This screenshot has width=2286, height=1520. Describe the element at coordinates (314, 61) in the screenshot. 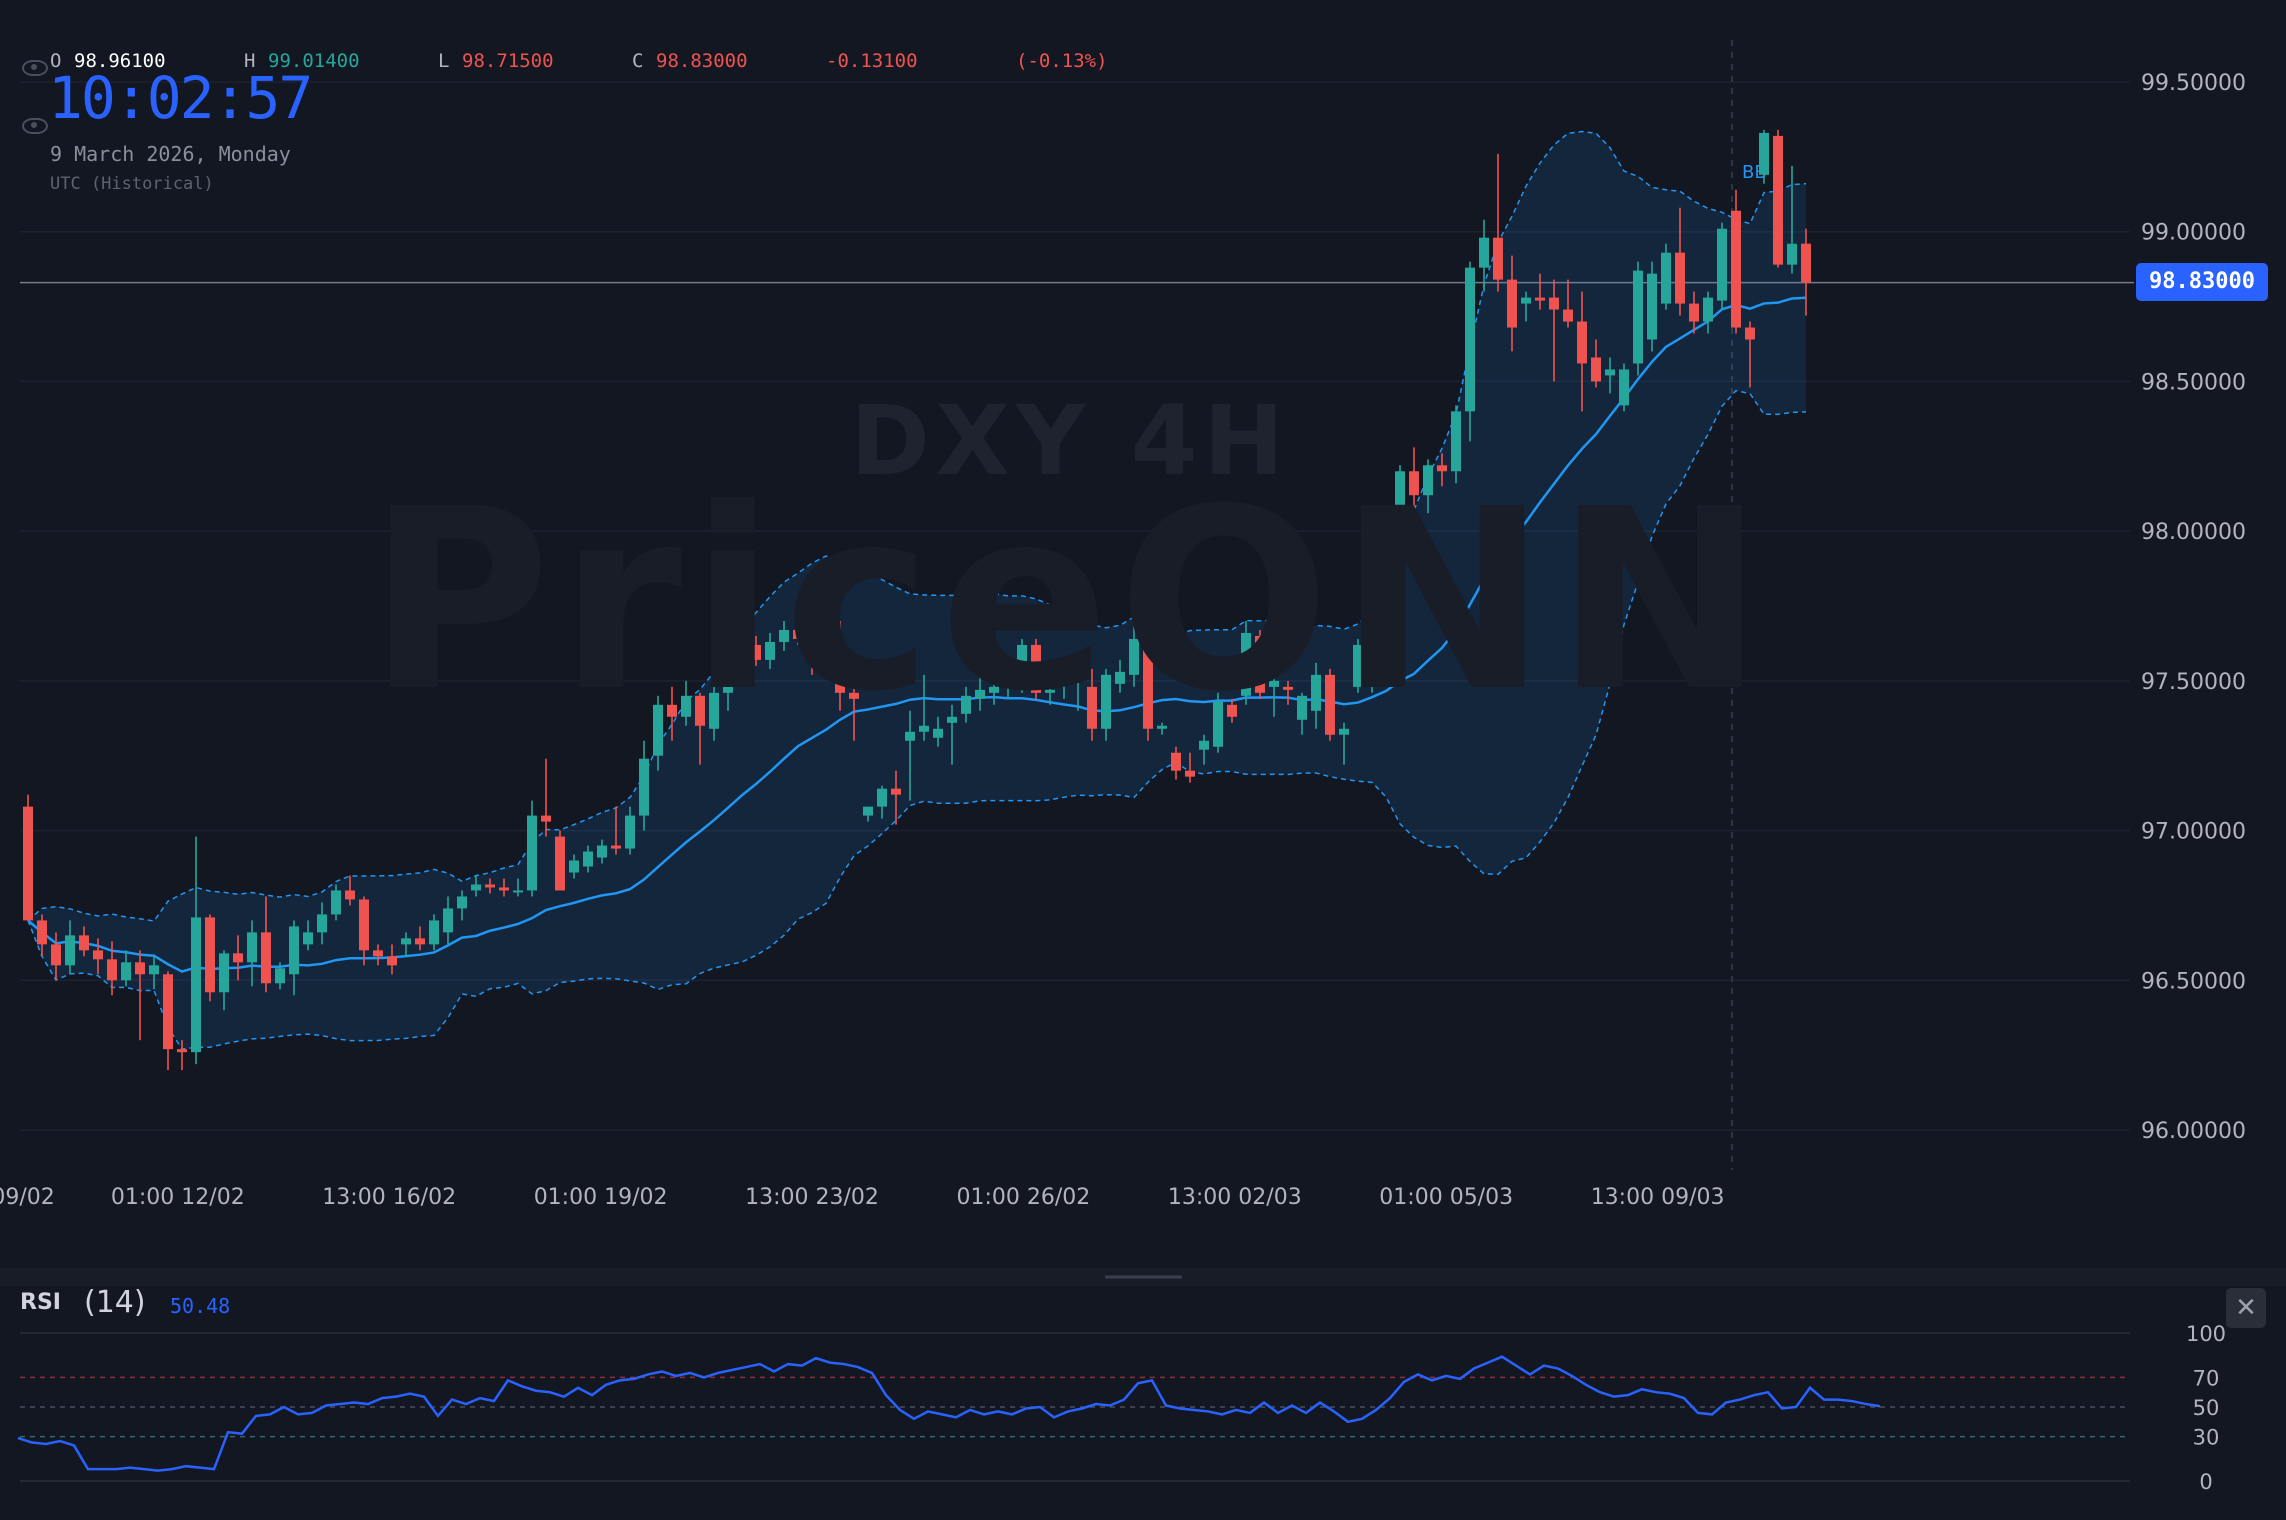

I see `high-value: 99.01400` at that location.